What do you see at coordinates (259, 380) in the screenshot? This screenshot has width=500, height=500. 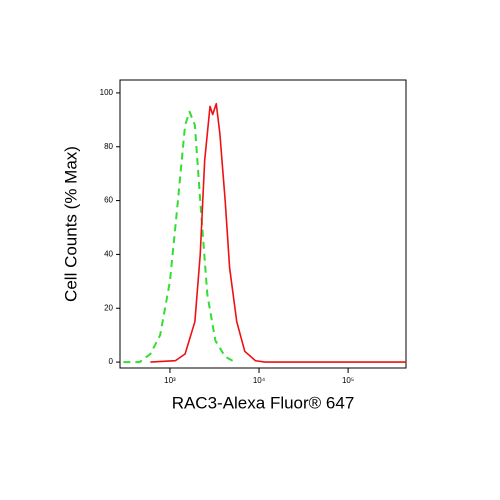 I see `x-tick-label: 10⁴` at bounding box center [259, 380].